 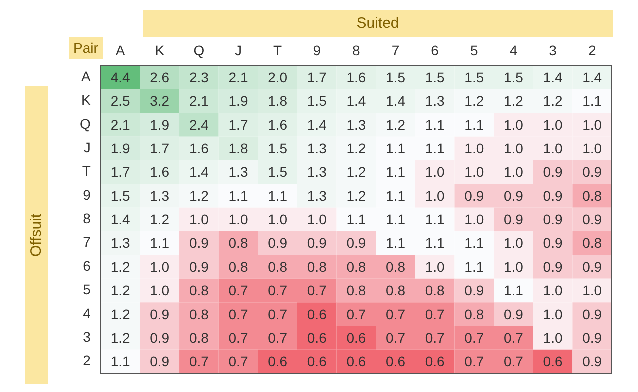 What do you see at coordinates (356, 50) in the screenshot?
I see `x-tick-label: 8` at bounding box center [356, 50].